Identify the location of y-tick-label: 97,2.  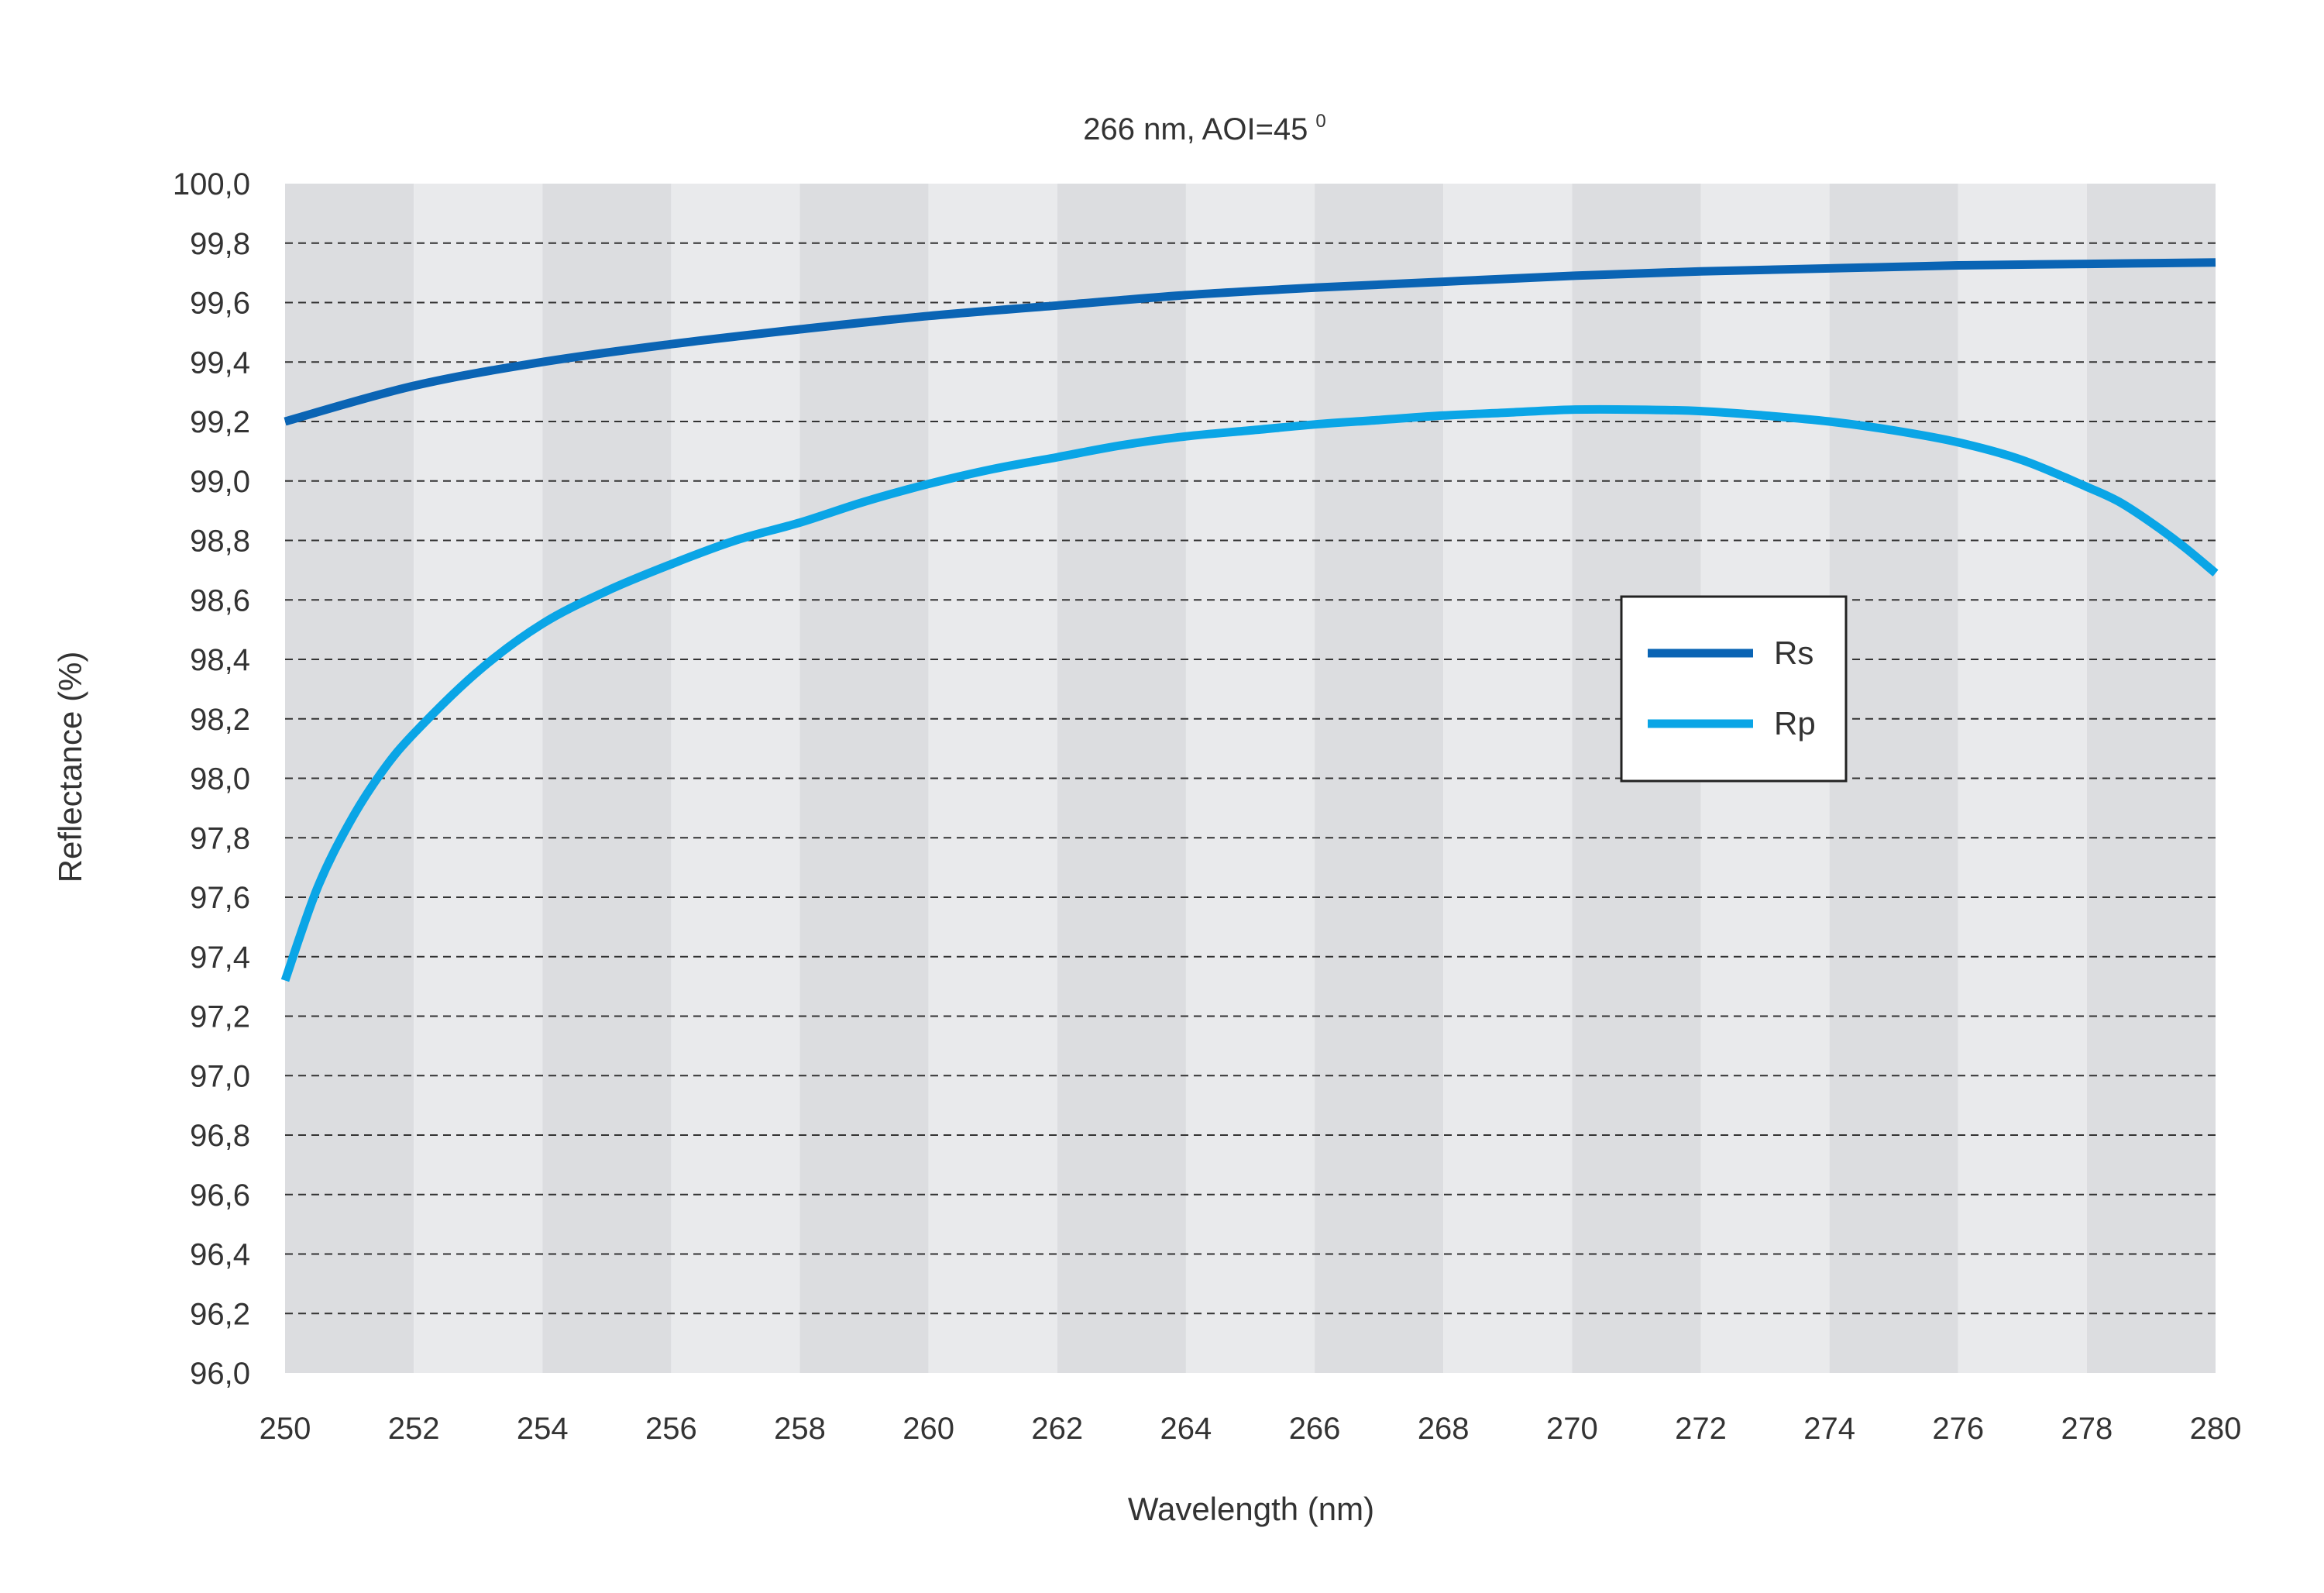
(220, 1017).